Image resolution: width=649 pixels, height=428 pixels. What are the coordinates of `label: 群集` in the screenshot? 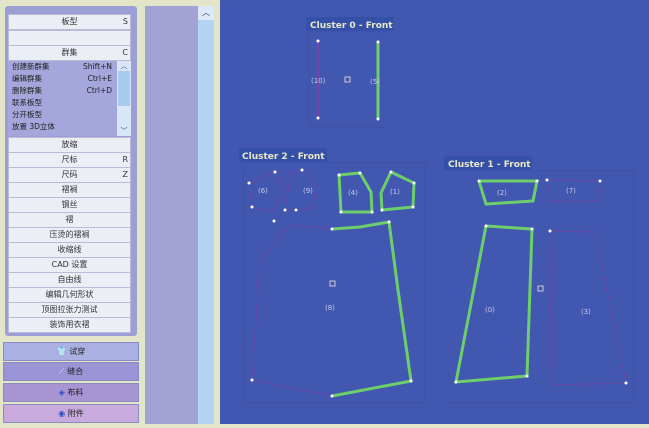 It's located at (69, 52).